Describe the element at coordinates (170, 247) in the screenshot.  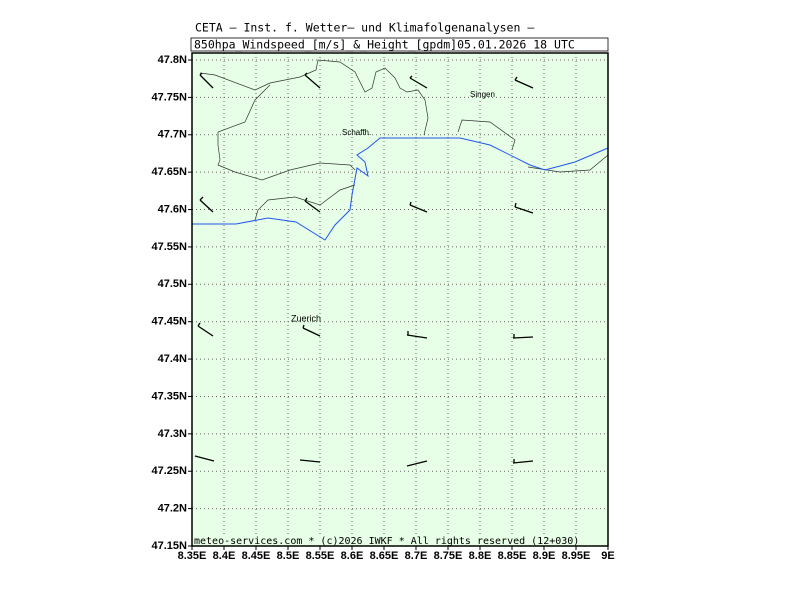
I see `y-tick-label: 47.55N` at that location.